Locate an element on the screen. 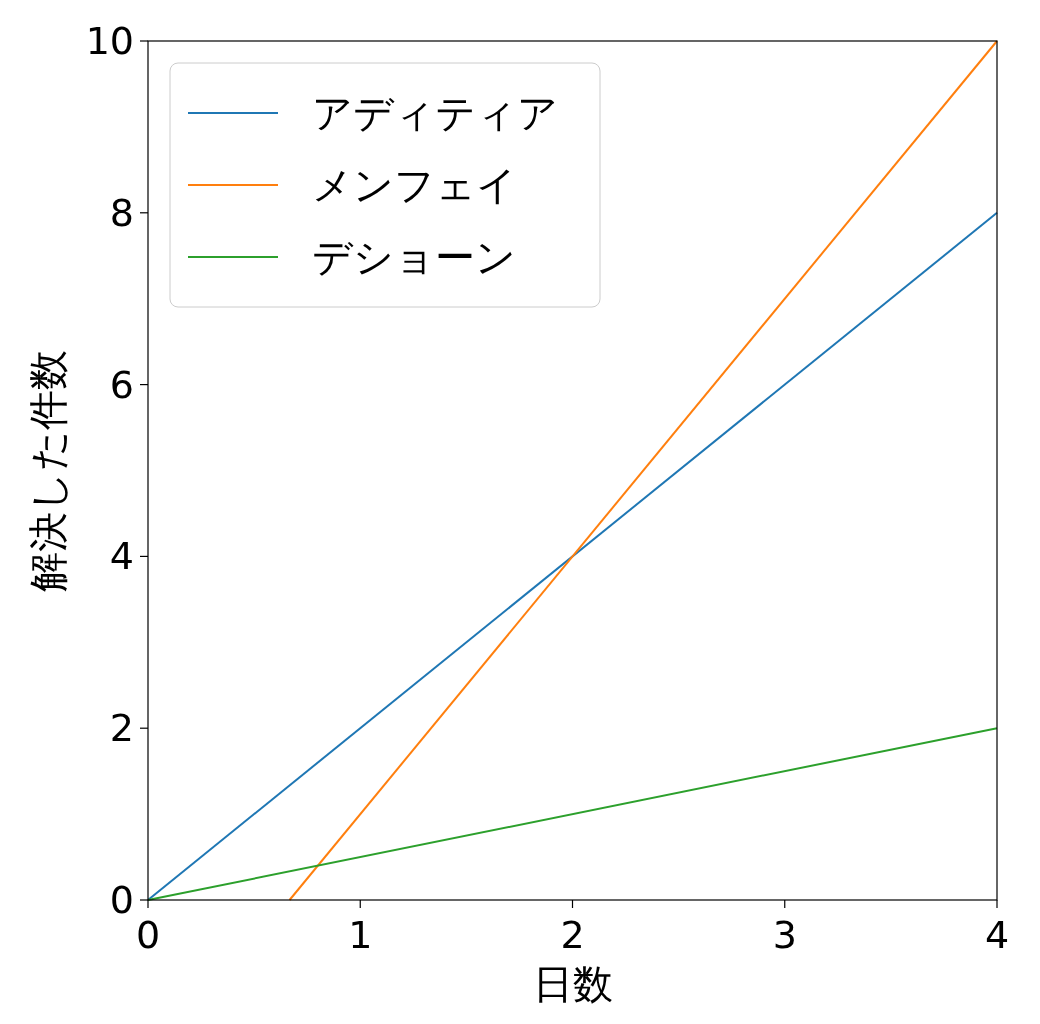  y-tick-label: 0 is located at coordinates (121, 900).